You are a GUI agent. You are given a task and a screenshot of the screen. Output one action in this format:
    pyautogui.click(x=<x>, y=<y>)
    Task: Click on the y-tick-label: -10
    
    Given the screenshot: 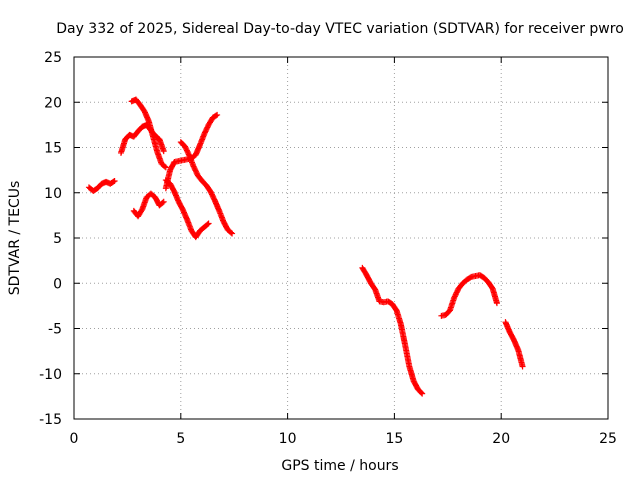 What is the action you would take?
    pyautogui.click(x=50, y=375)
    